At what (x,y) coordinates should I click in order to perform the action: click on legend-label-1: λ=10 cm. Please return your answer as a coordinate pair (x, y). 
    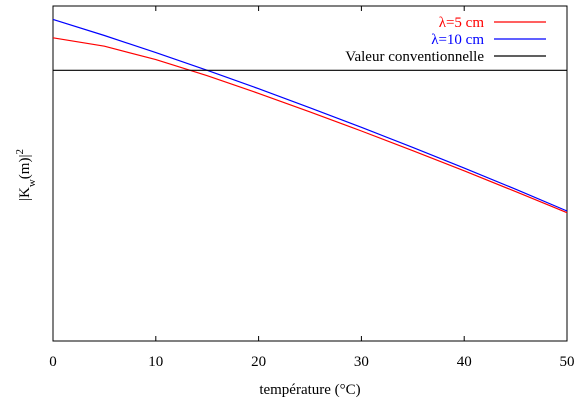
    Looking at the image, I should click on (457, 40).